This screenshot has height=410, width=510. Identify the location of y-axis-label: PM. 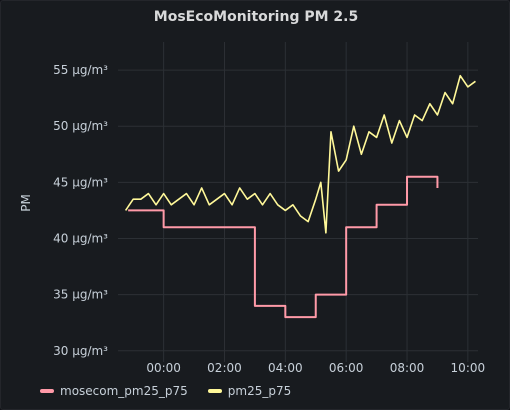
(26, 203).